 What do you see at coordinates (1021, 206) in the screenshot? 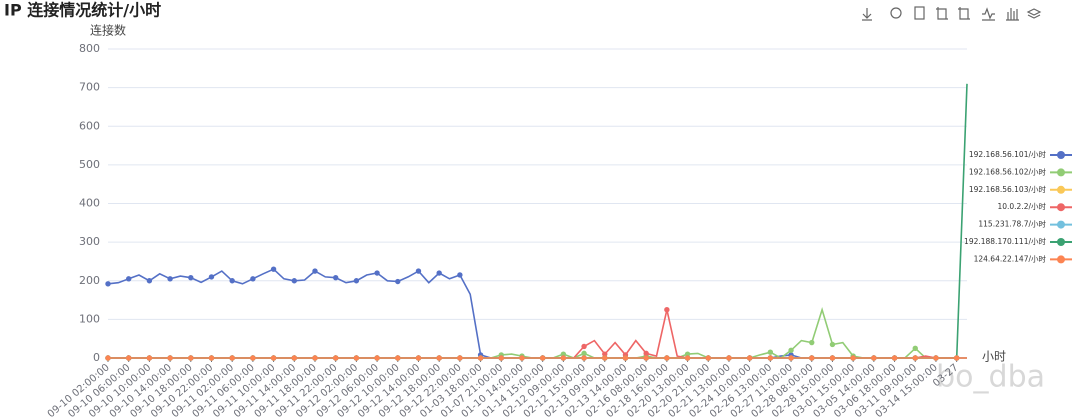
I see `legend-label: 10.0.2.2/小时` at bounding box center [1021, 206].